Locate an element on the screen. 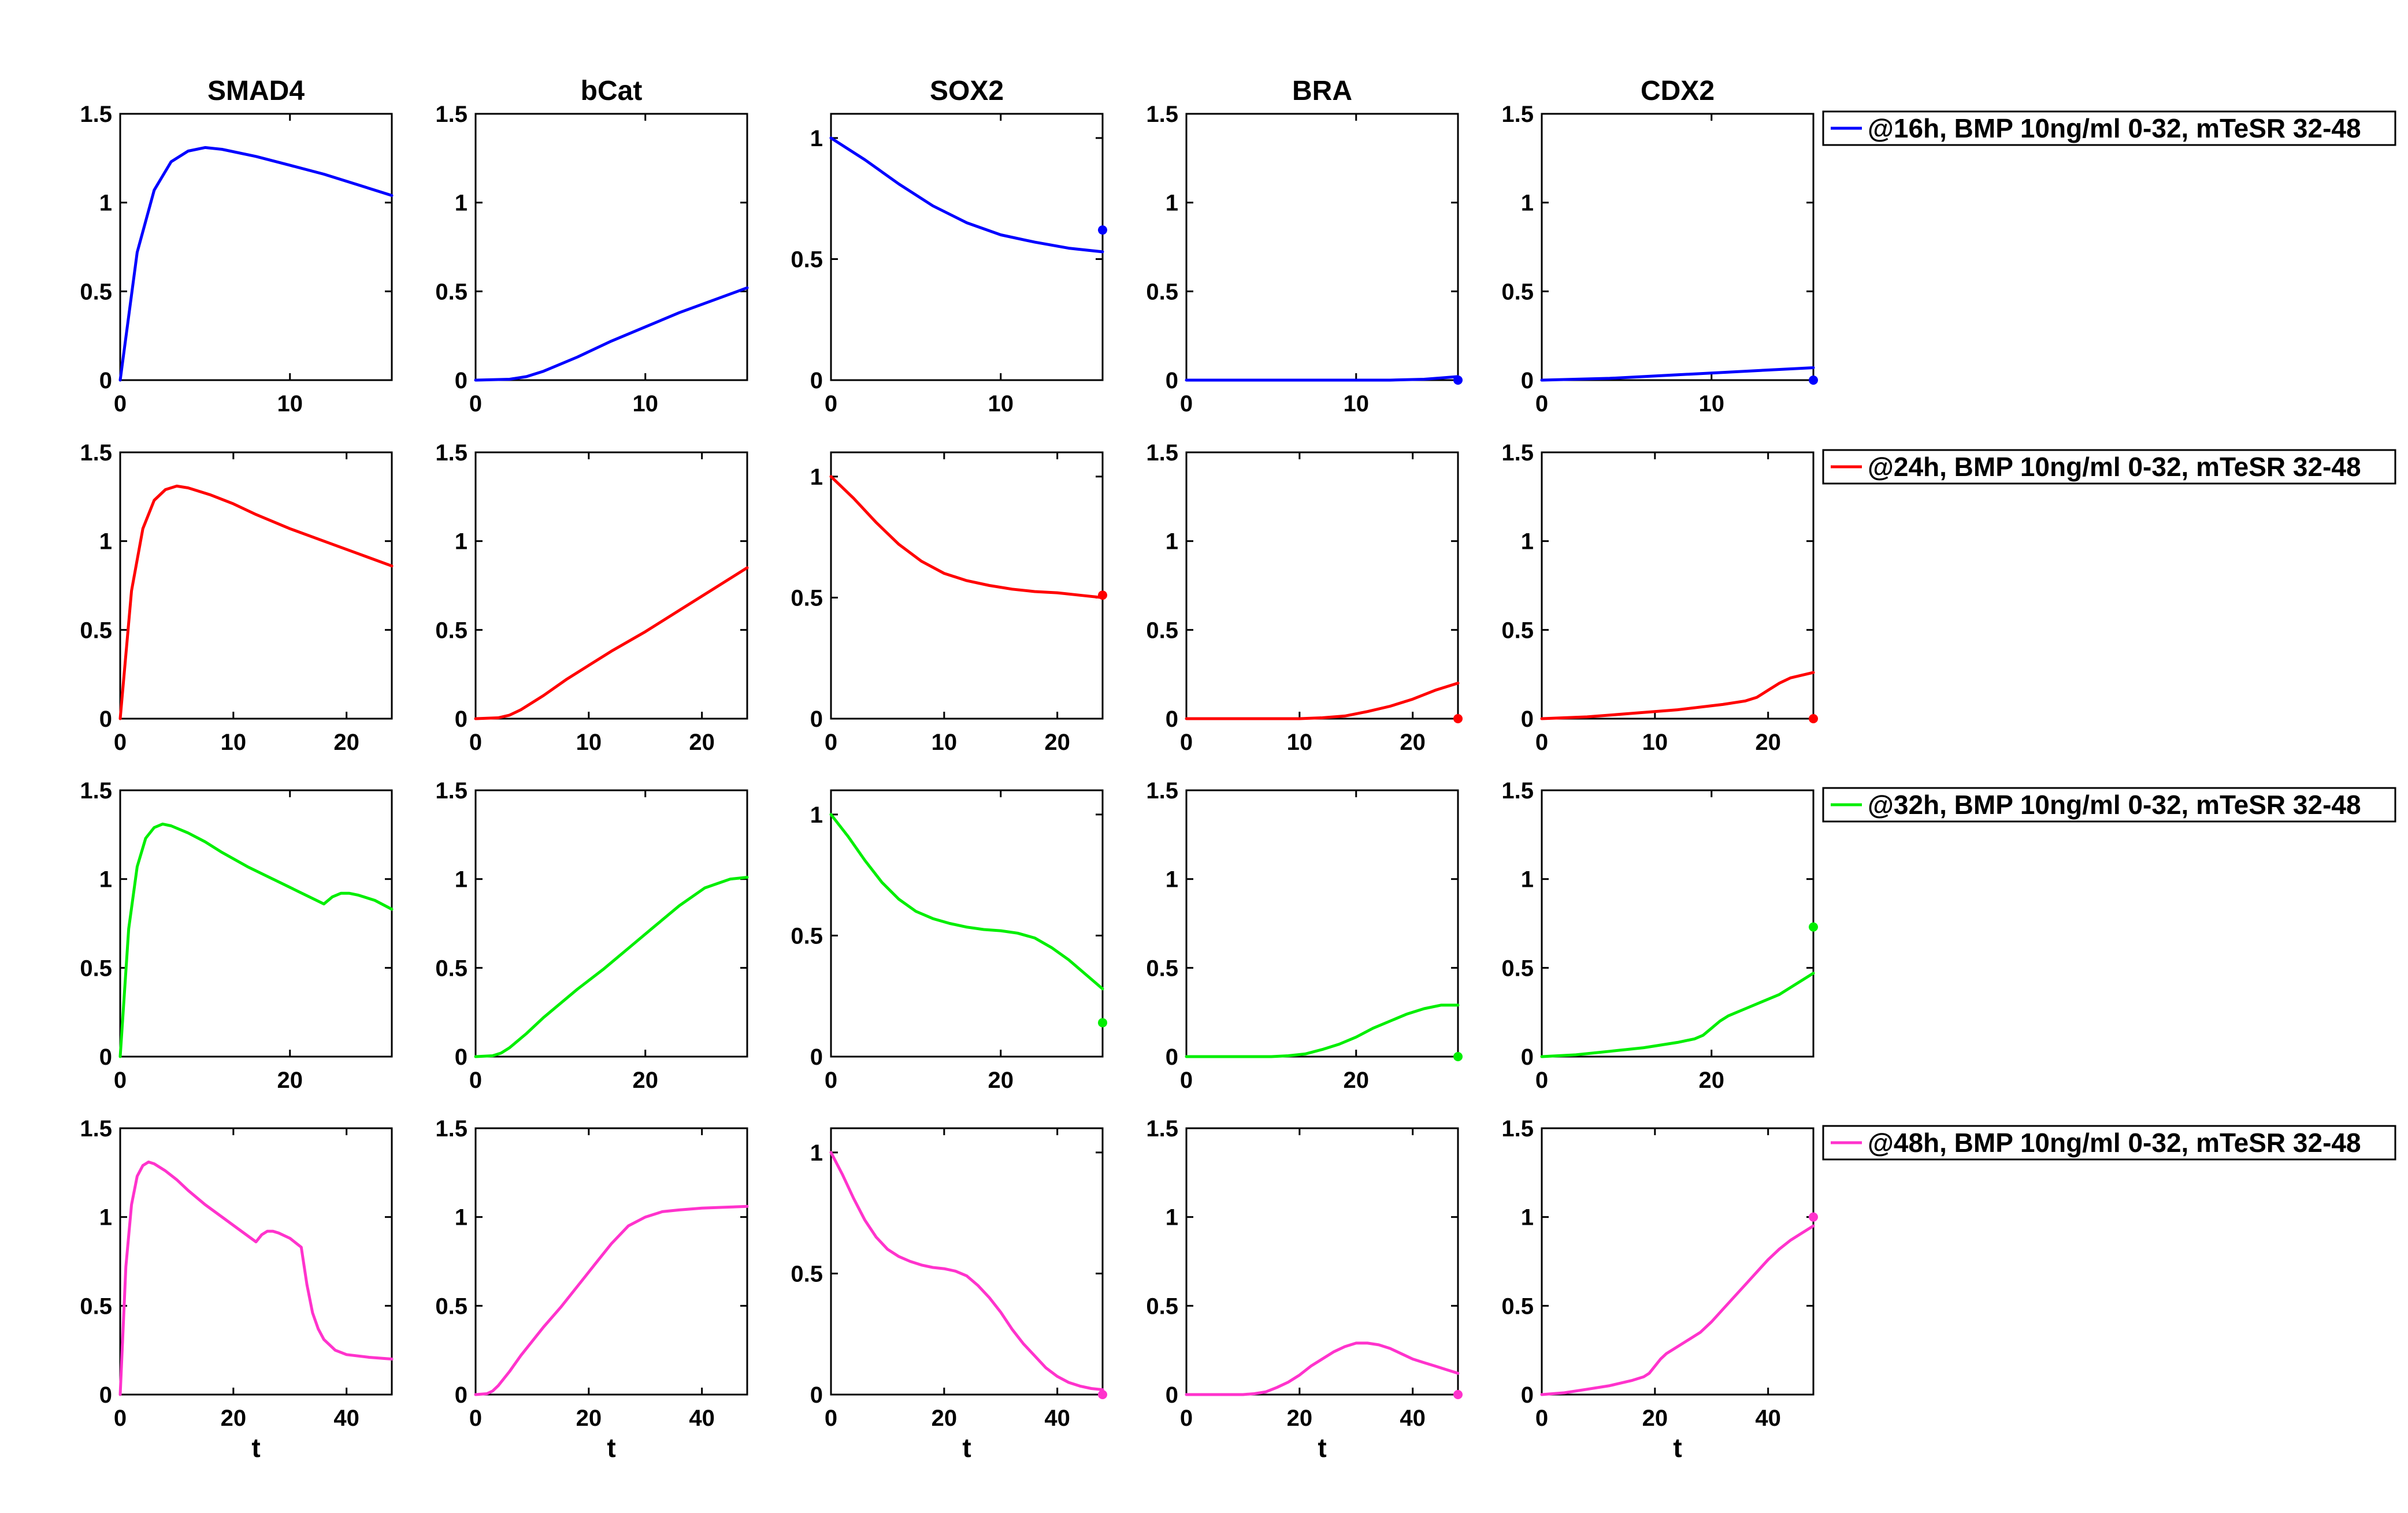 This screenshot has height=1513, width=2408. panel-r3-sox2: 0 0.5 1 0 20 is located at coordinates (949, 941).